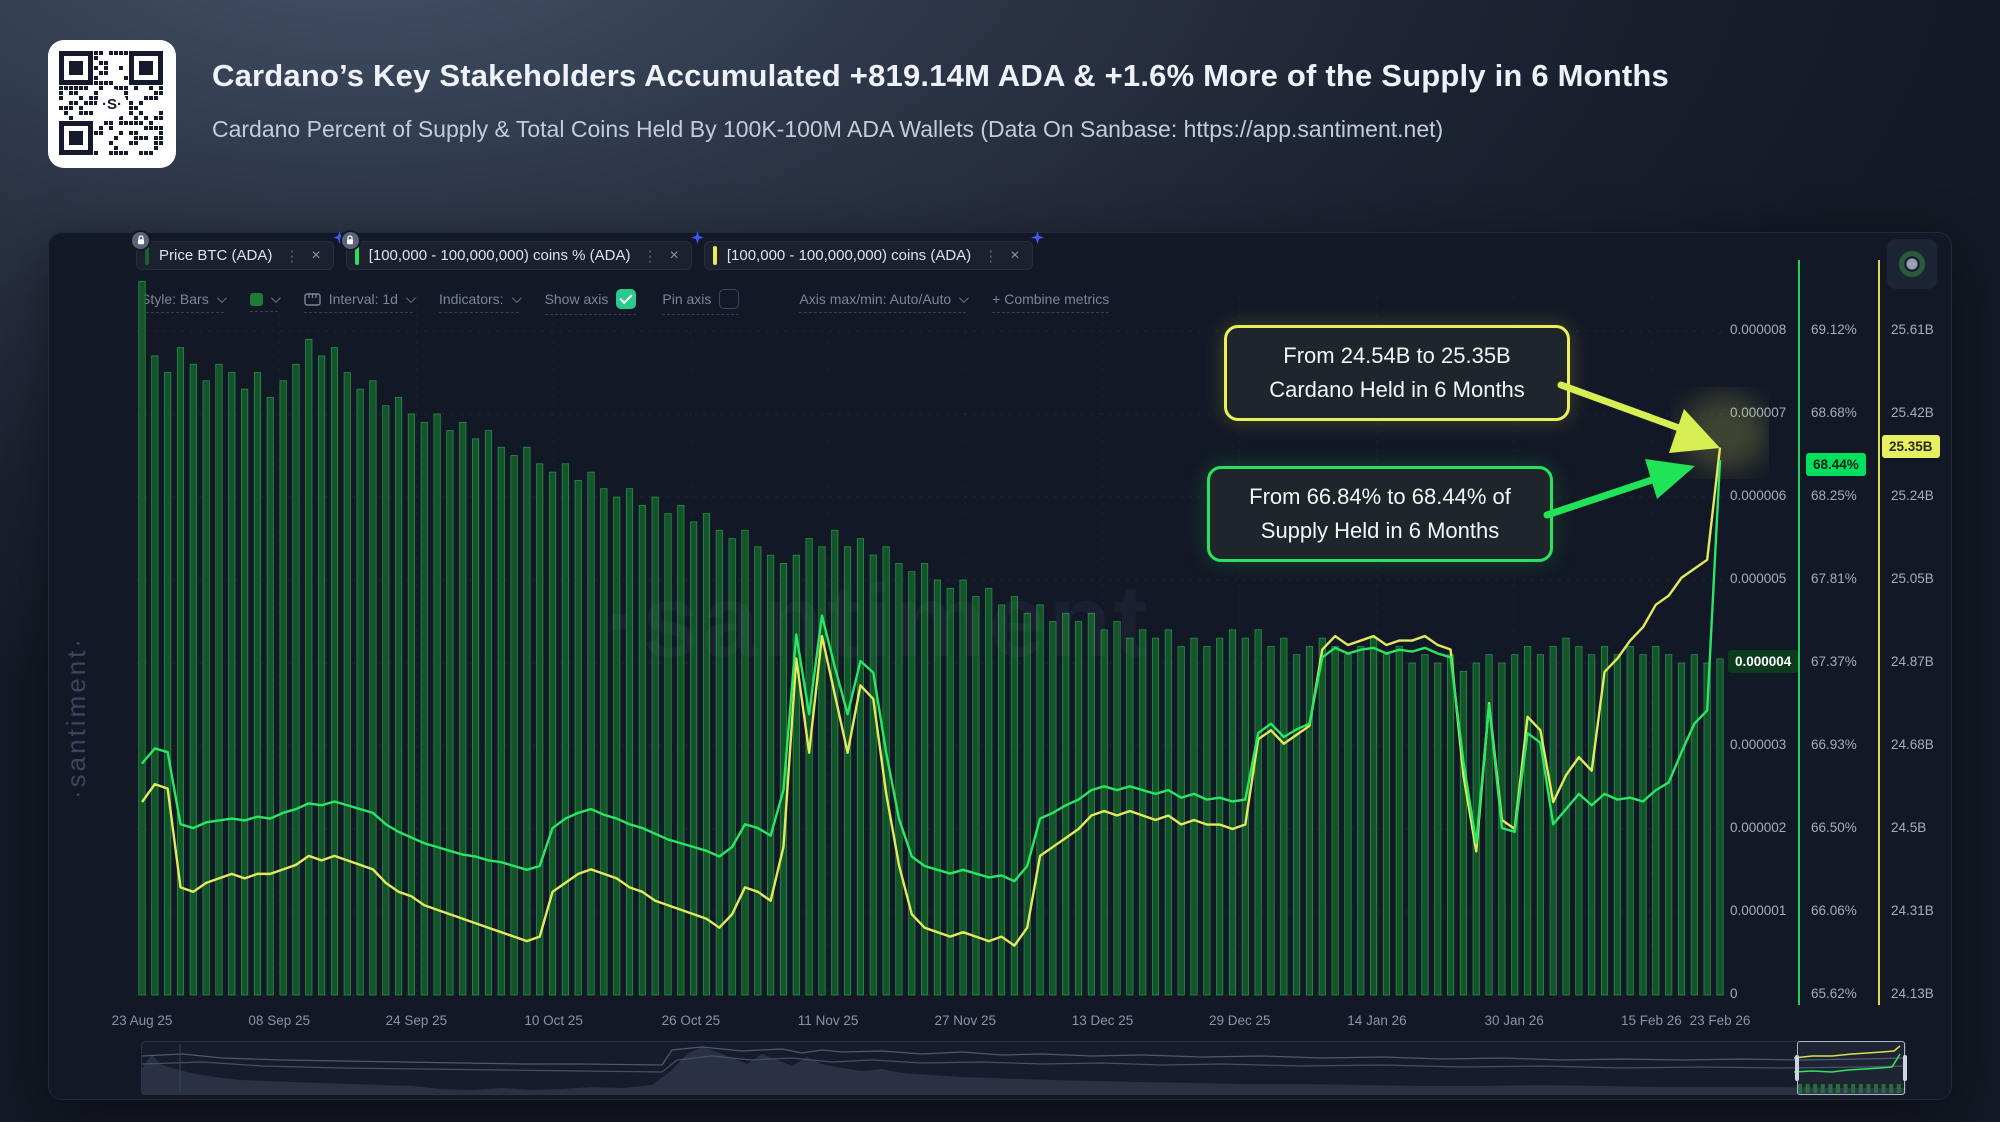 The height and width of the screenshot is (1122, 2000). I want to click on date-tick: 26 Oct 25, so click(691, 1020).